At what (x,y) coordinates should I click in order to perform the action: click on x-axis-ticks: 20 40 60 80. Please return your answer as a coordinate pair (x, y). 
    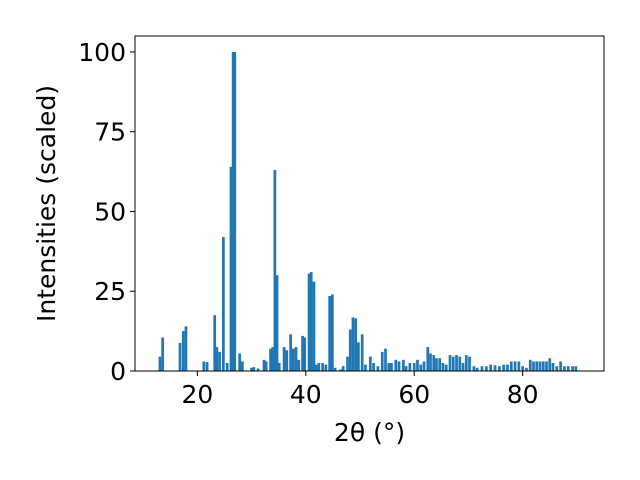
    Looking at the image, I should click on (360, 390).